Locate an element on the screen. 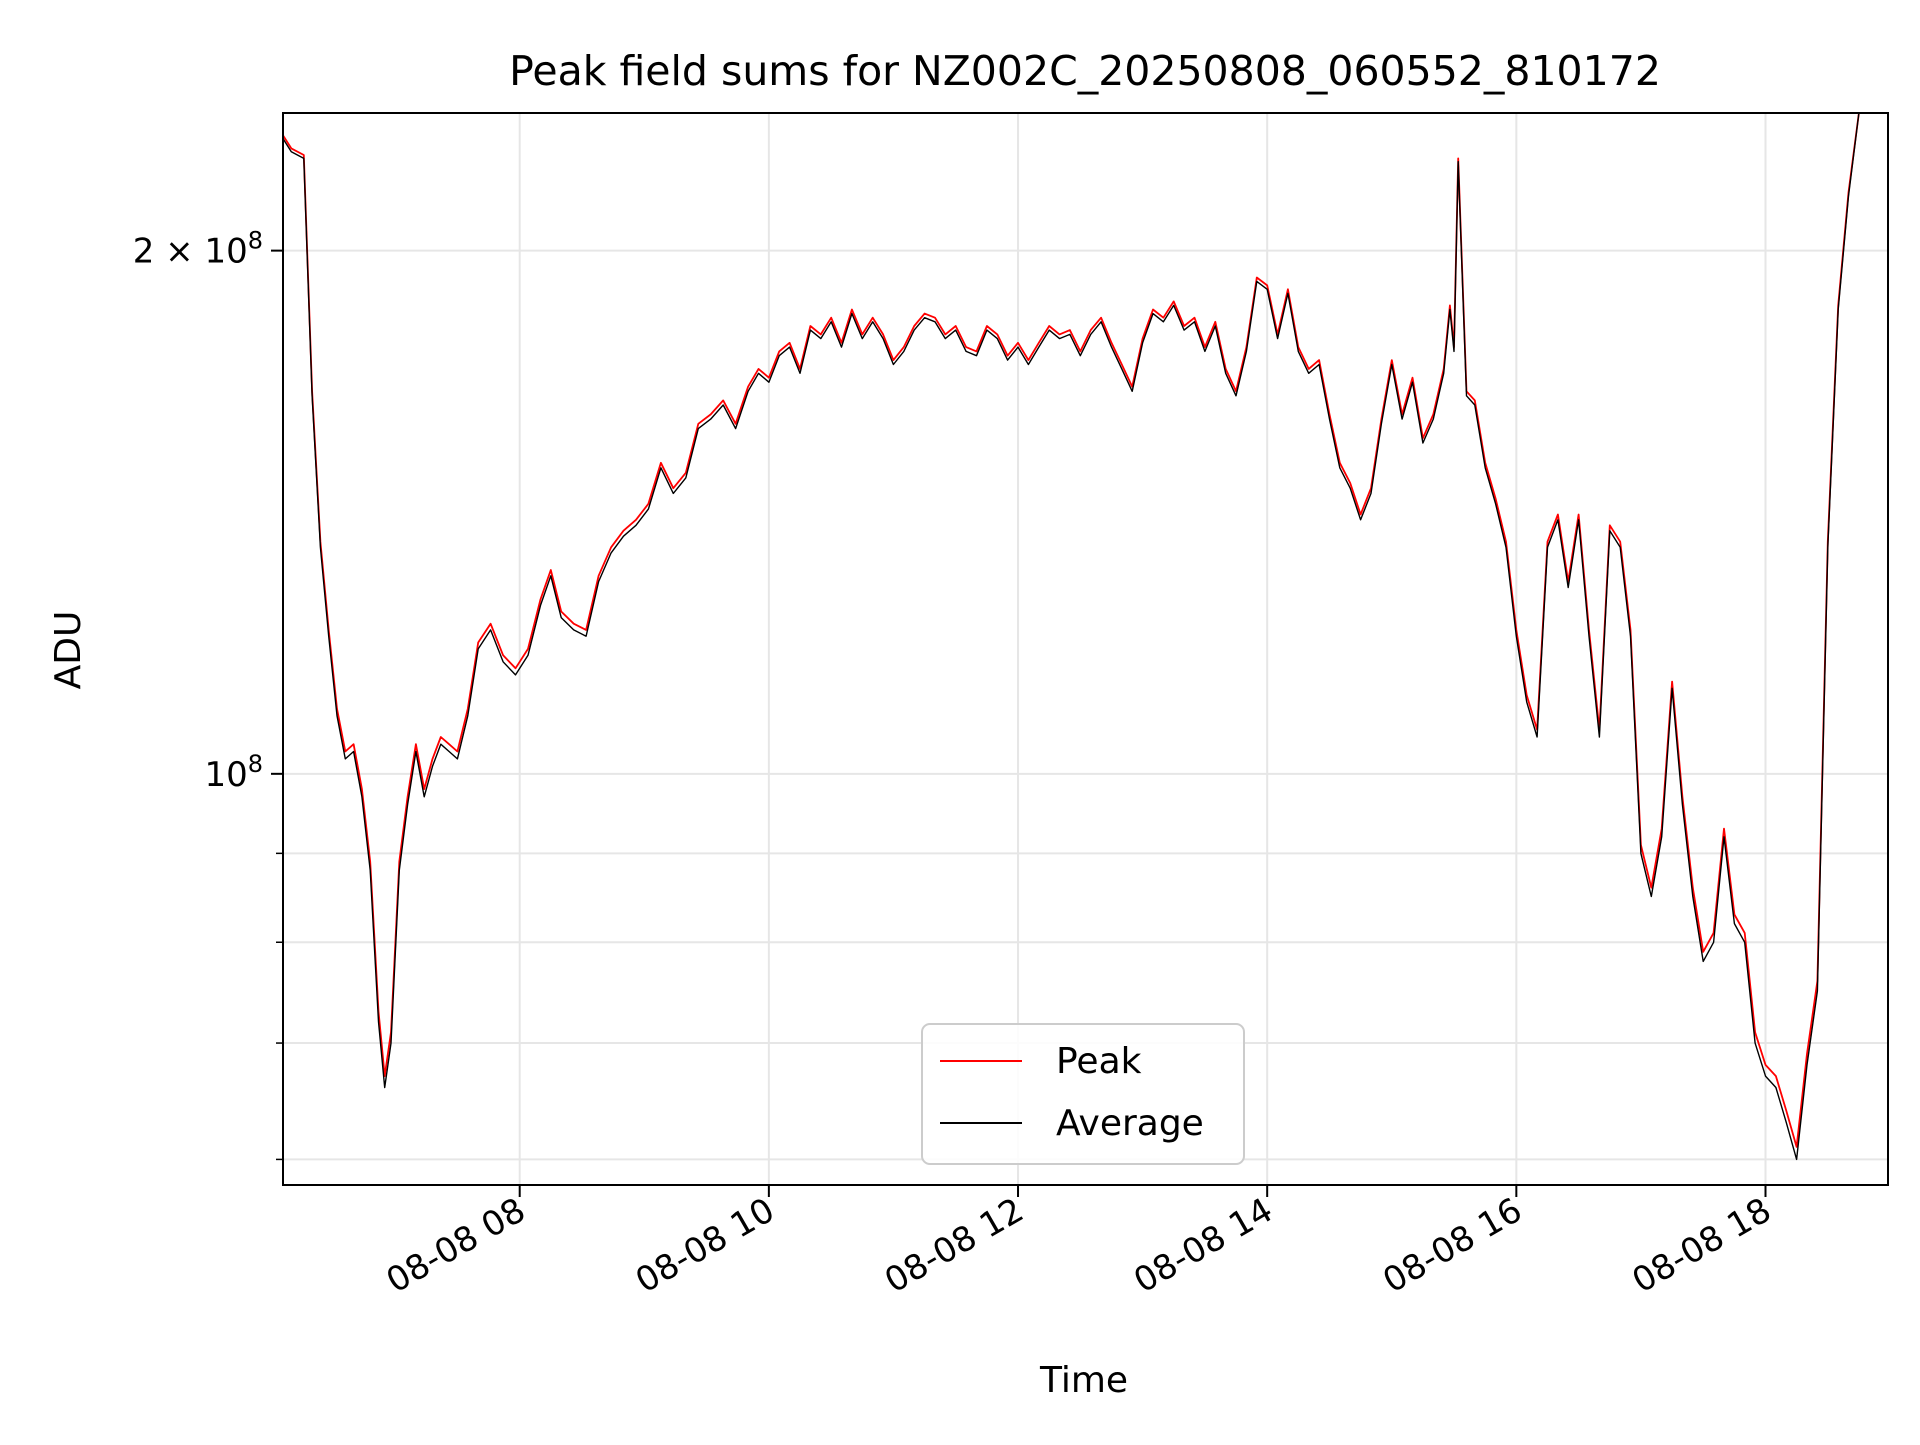 This screenshot has width=1920, height=1445. y-tick-label: 108 is located at coordinates (233, 772).